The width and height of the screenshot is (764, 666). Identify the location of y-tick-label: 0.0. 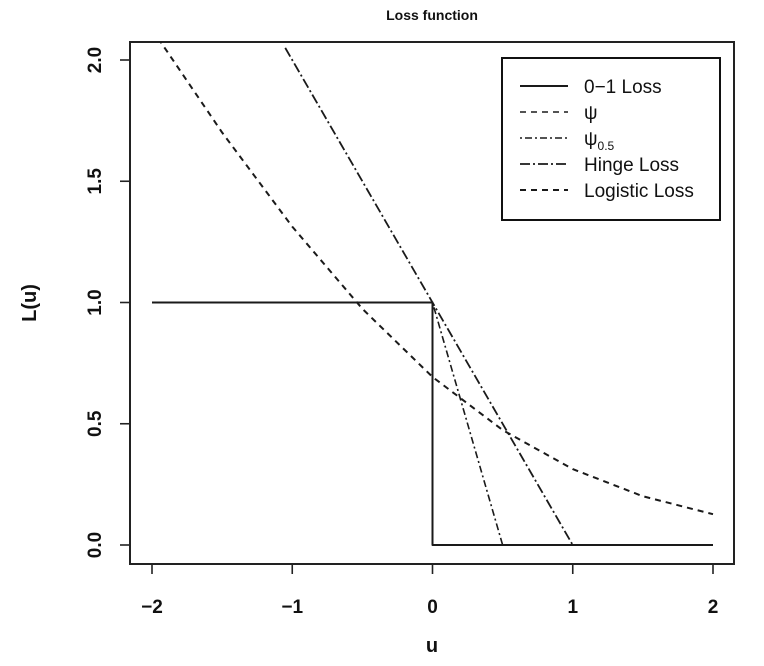
(95, 545).